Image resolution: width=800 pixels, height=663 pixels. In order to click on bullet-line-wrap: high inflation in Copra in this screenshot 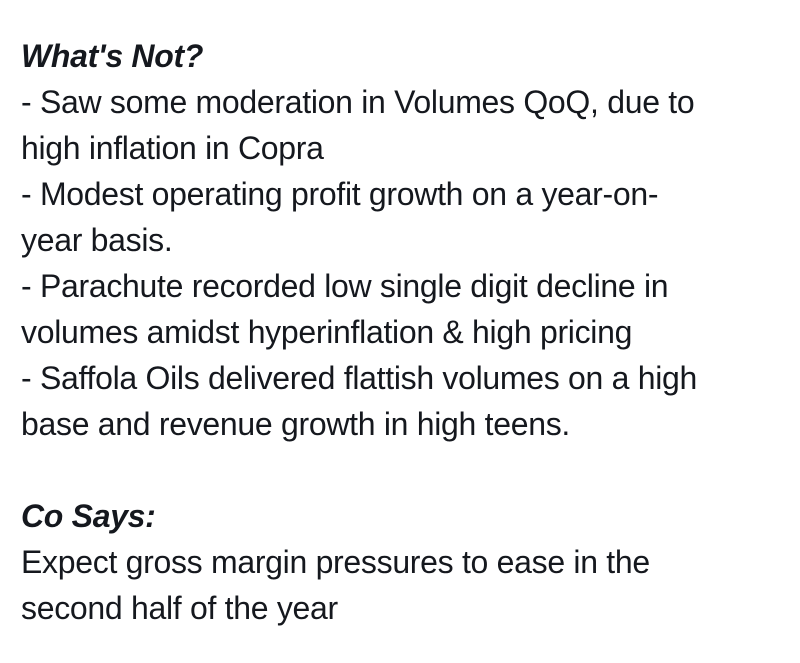, I will do `click(172, 148)`.